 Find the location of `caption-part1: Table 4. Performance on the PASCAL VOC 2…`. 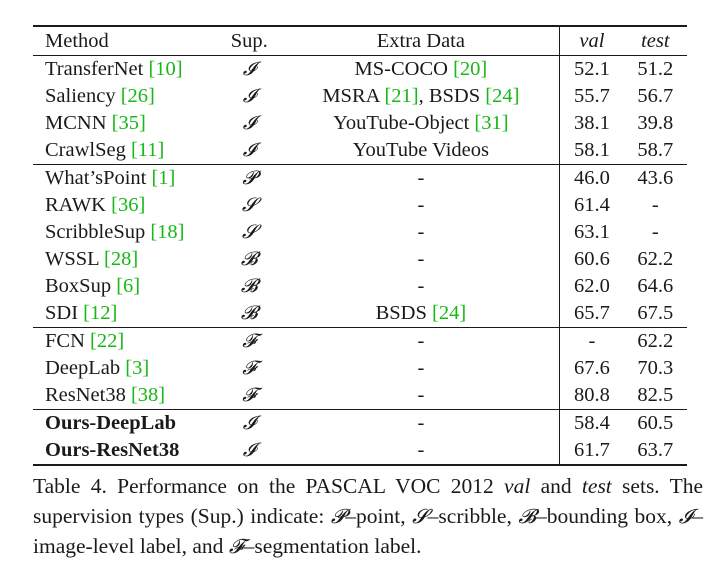

caption-part1: Table 4. Performance on the PASCAL VOC 2… is located at coordinates (269, 486).